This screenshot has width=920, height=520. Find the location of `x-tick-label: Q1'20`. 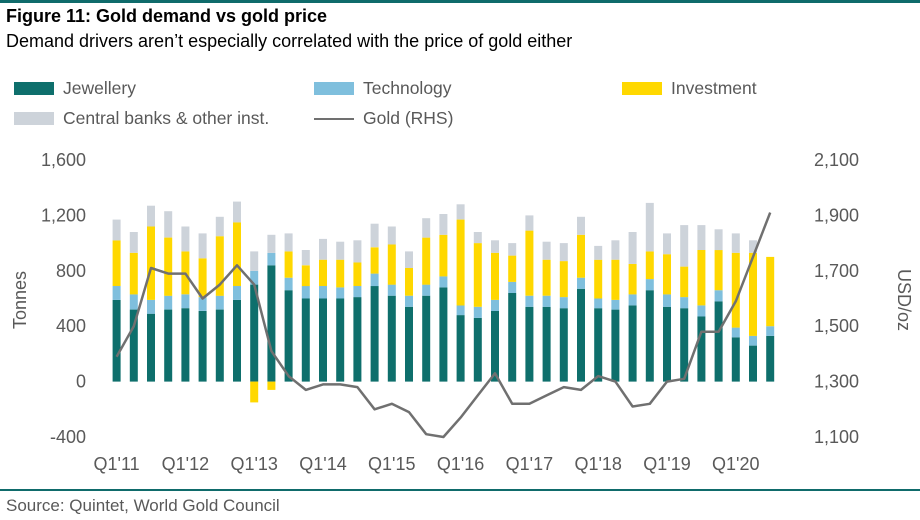

x-tick-label: Q1'20 is located at coordinates (735, 464).